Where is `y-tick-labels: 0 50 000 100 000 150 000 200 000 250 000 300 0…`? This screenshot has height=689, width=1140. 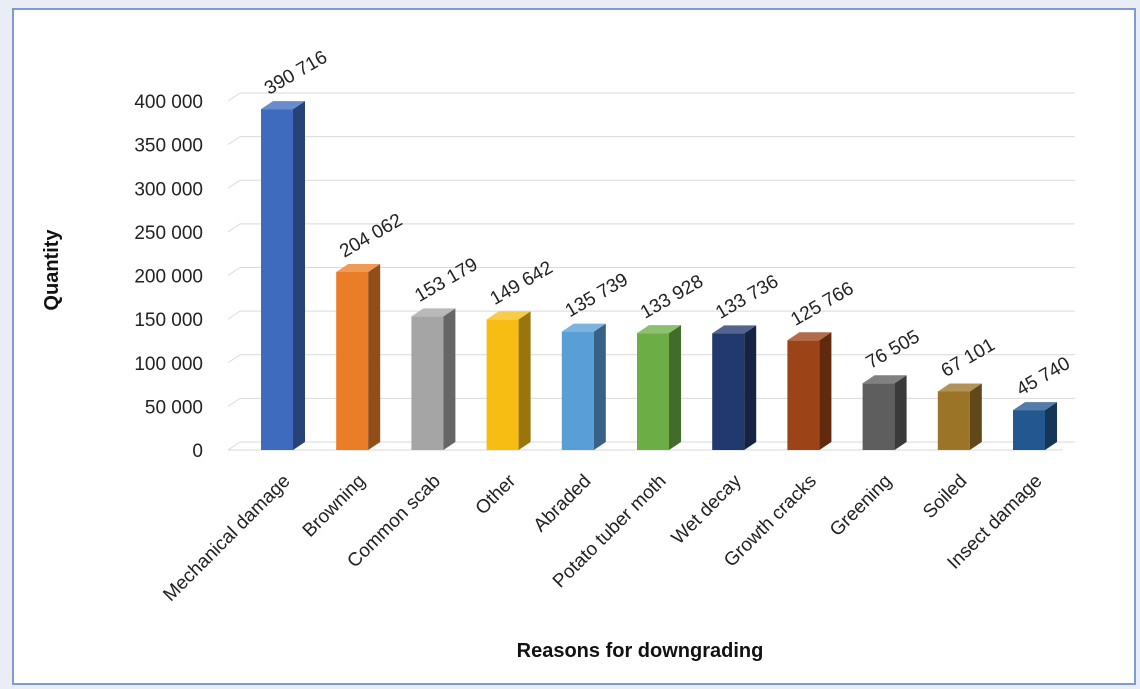 y-tick-labels: 0 50 000 100 000 150 000 200 000 250 000 300 0… is located at coordinates (168, 277).